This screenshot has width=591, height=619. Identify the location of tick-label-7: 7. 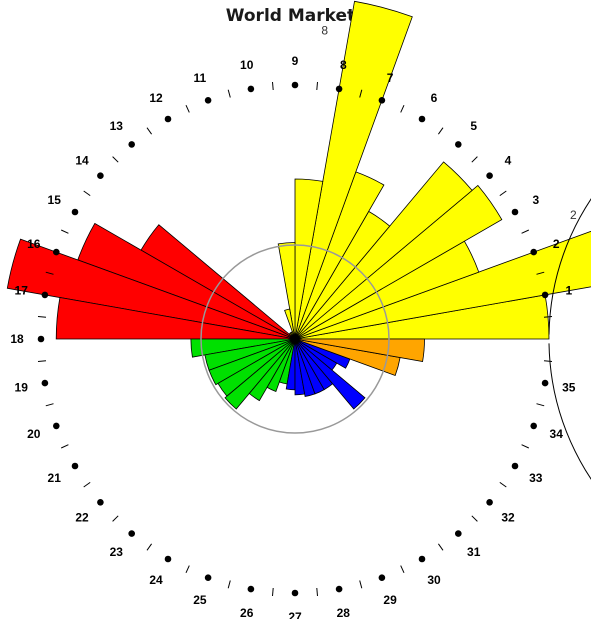
(390, 78).